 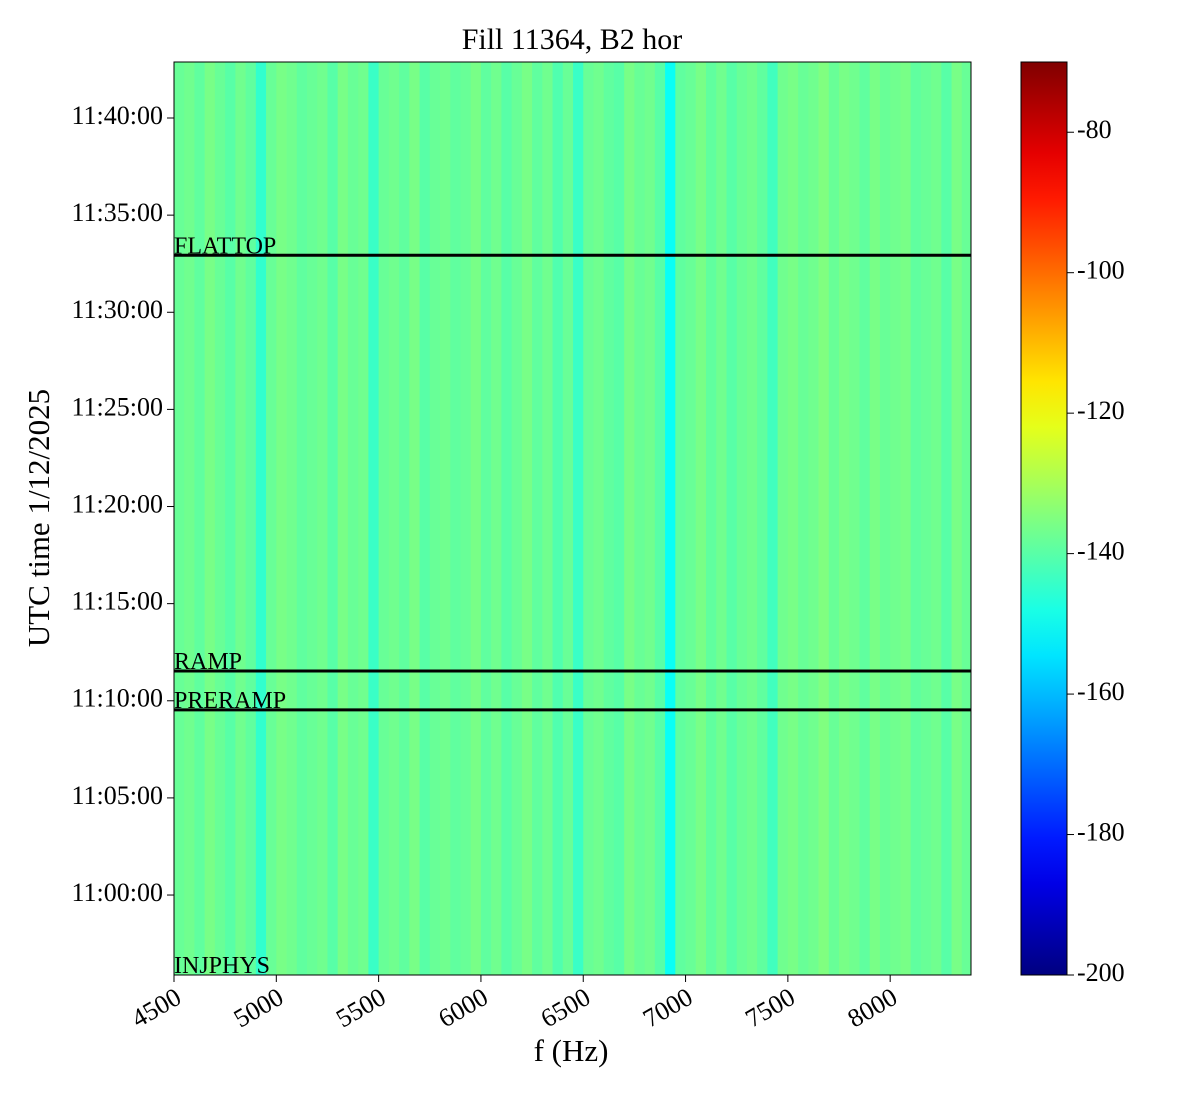 I want to click on x-tick-label: 4500, so click(x=156, y=1007).